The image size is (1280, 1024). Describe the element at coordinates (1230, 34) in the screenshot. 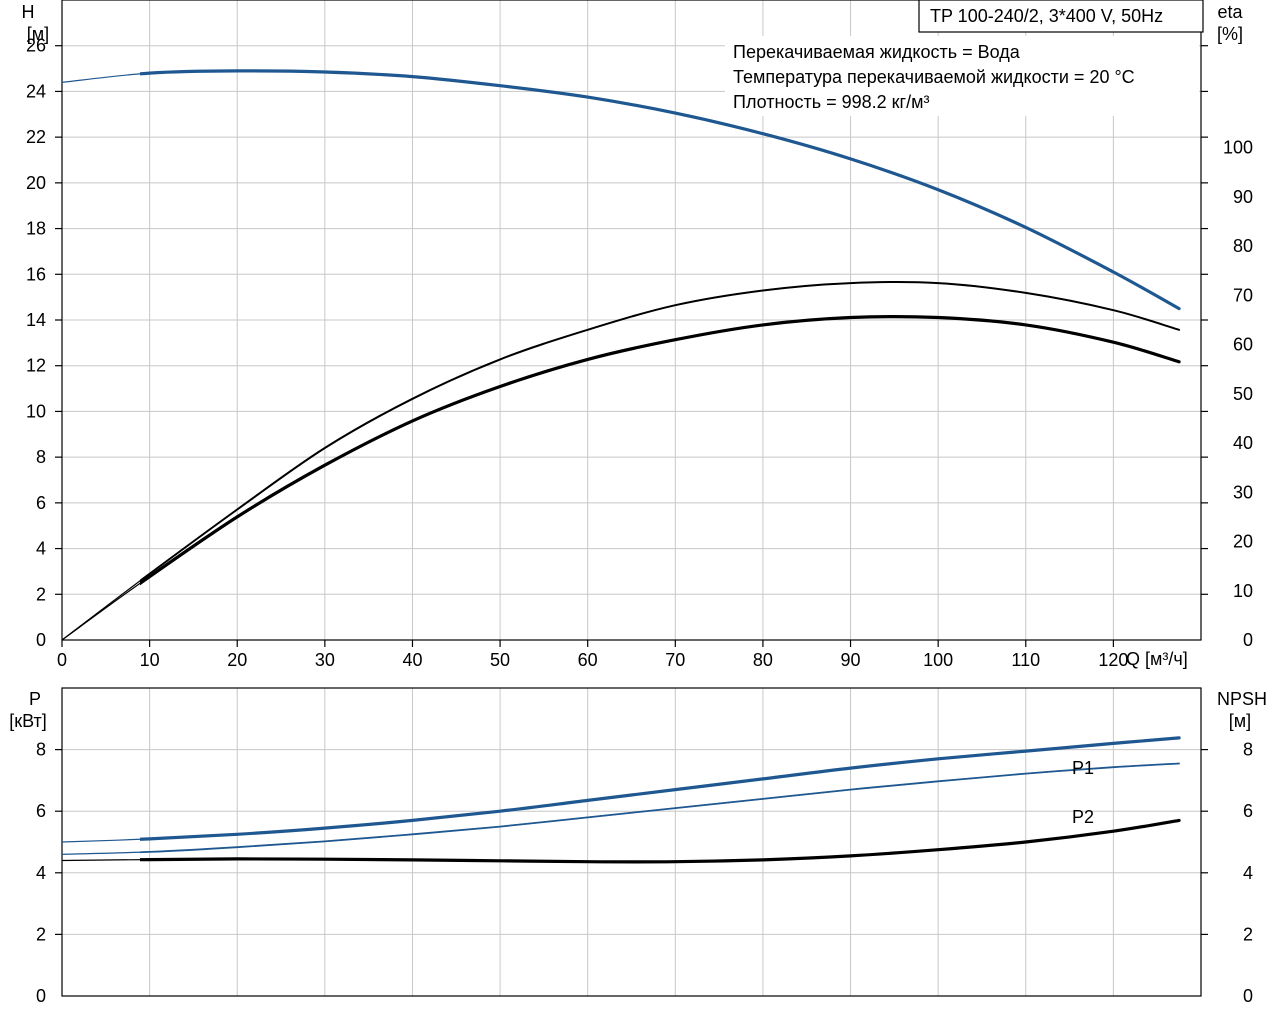

I see `upper-y2-axis-unit: [%]` at that location.